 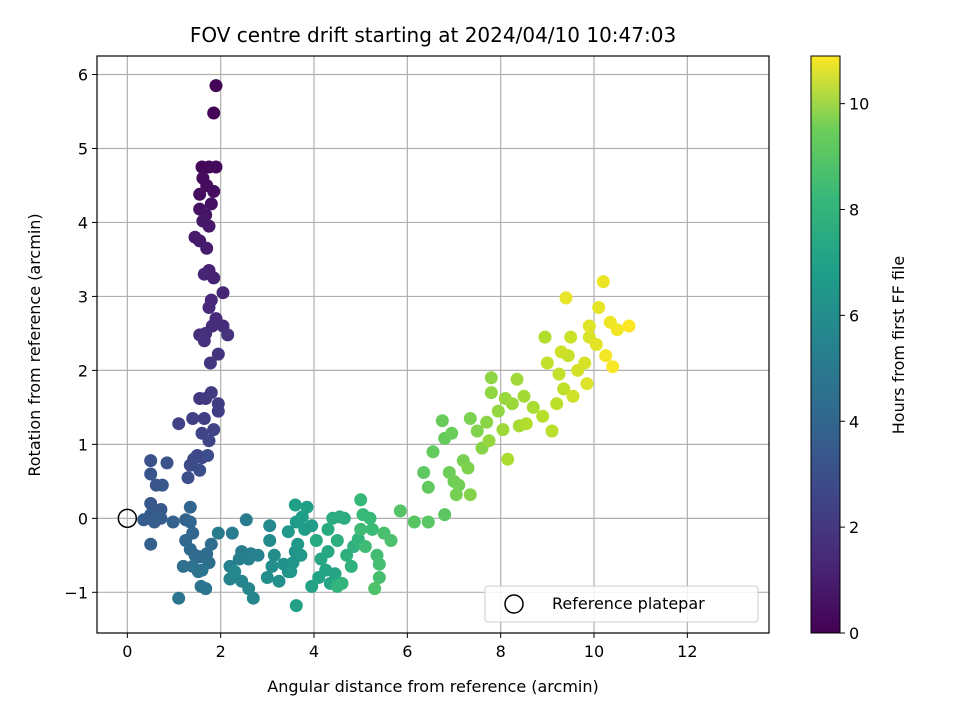 What do you see at coordinates (854, 633) in the screenshot?
I see `colorbar-tick-label: 0` at bounding box center [854, 633].